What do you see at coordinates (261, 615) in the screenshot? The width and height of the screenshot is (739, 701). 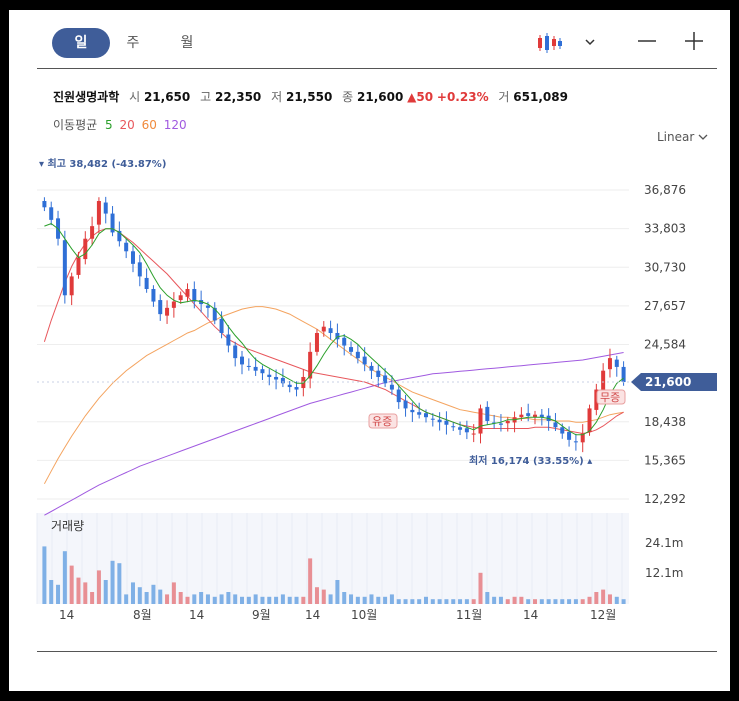 I see `x-tick-label: 9월` at bounding box center [261, 615].